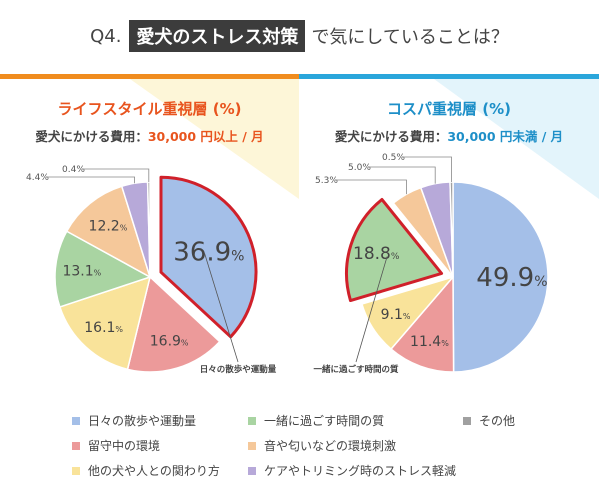 The image size is (599, 496). Describe the element at coordinates (238, 369) in the screenshot. I see `chart1-callout-text: 日々の散歩や運動量` at that location.